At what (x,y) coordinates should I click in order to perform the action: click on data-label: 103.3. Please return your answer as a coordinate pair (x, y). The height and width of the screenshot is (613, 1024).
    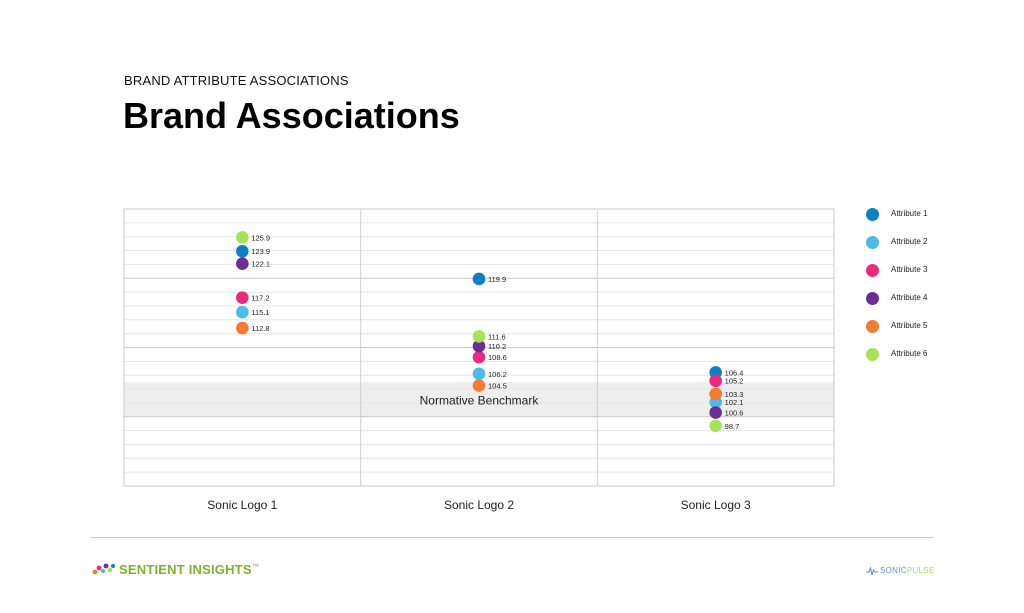
    Looking at the image, I should click on (734, 394).